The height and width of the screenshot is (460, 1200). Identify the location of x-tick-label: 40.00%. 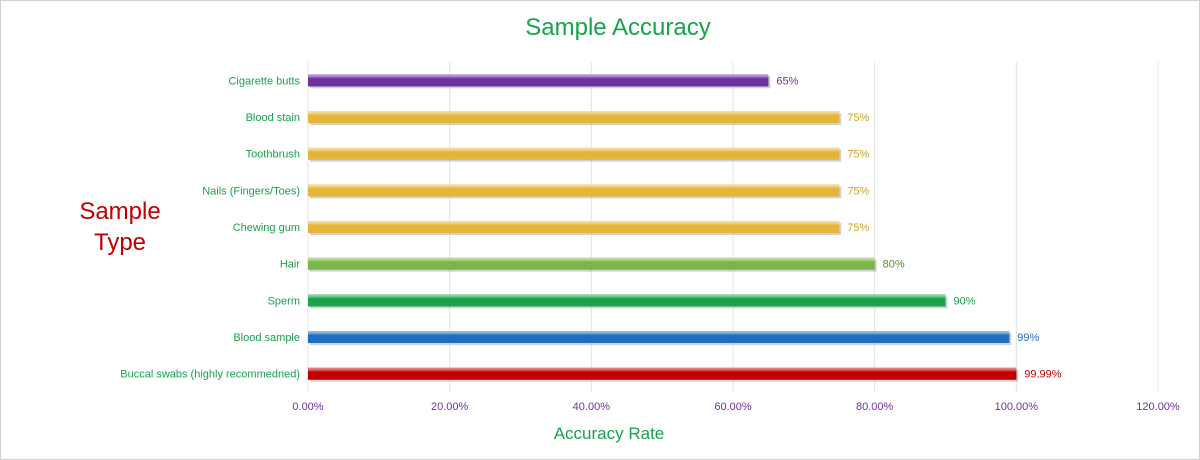
(592, 407).